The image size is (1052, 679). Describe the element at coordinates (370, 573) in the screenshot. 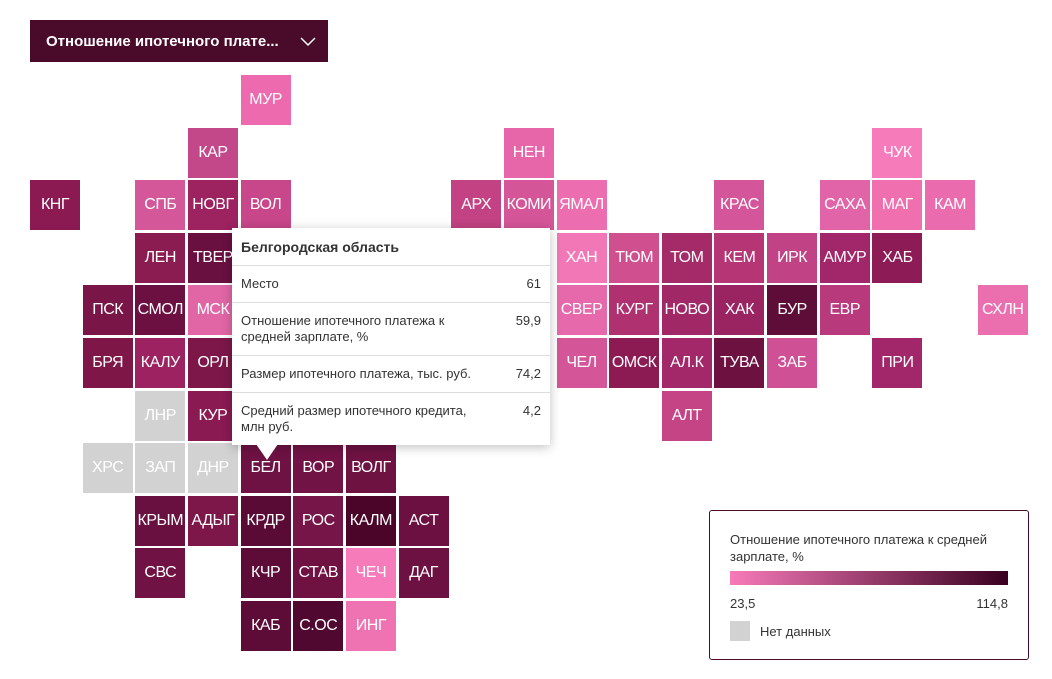

I see `region-tile: ЧЕЧ` at that location.